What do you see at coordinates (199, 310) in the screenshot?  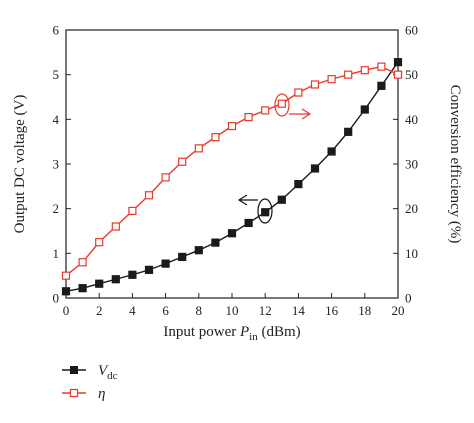 I see `x-tick-label: 8` at bounding box center [199, 310].